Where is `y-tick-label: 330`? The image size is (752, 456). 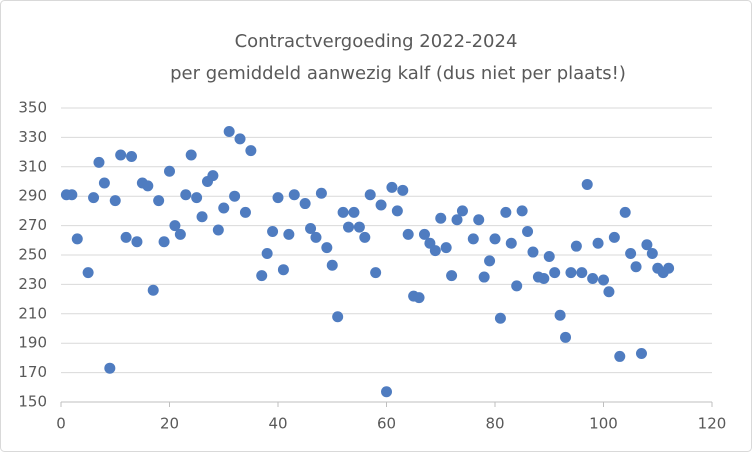
y-tick-label: 330 is located at coordinates (32, 137).